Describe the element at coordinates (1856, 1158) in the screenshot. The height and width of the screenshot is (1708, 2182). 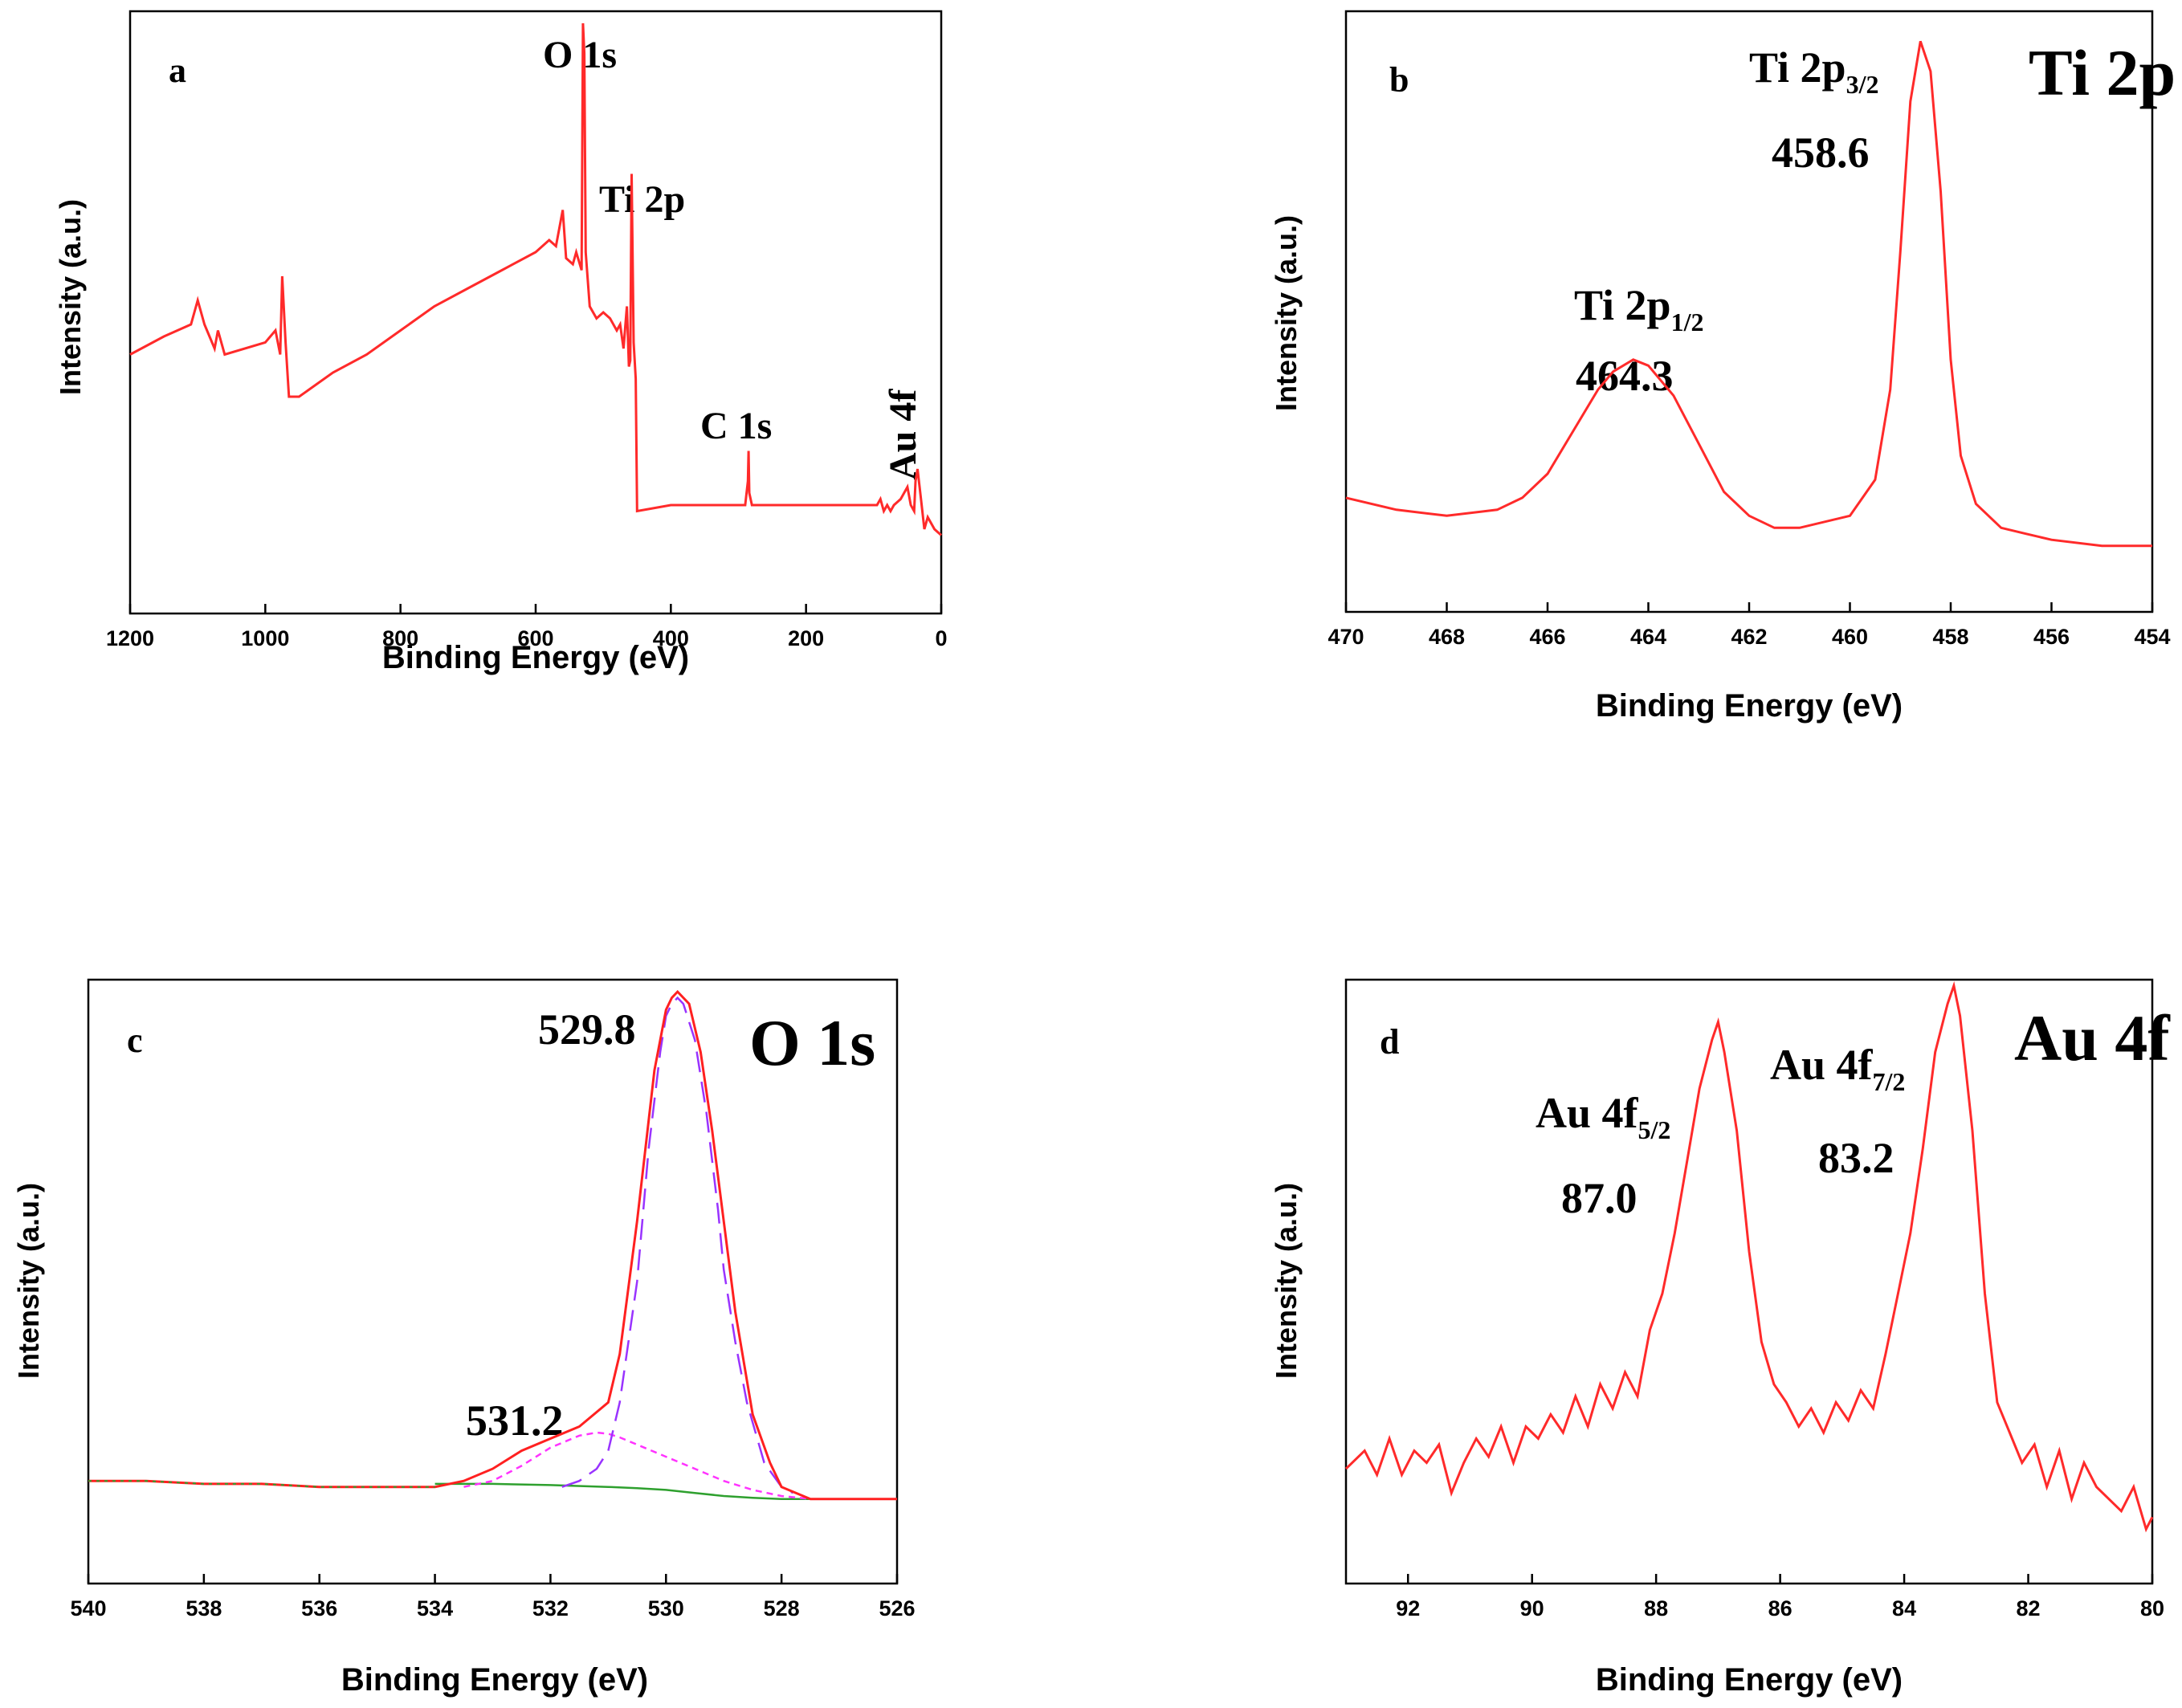
I see `label-832: 83.2` at that location.